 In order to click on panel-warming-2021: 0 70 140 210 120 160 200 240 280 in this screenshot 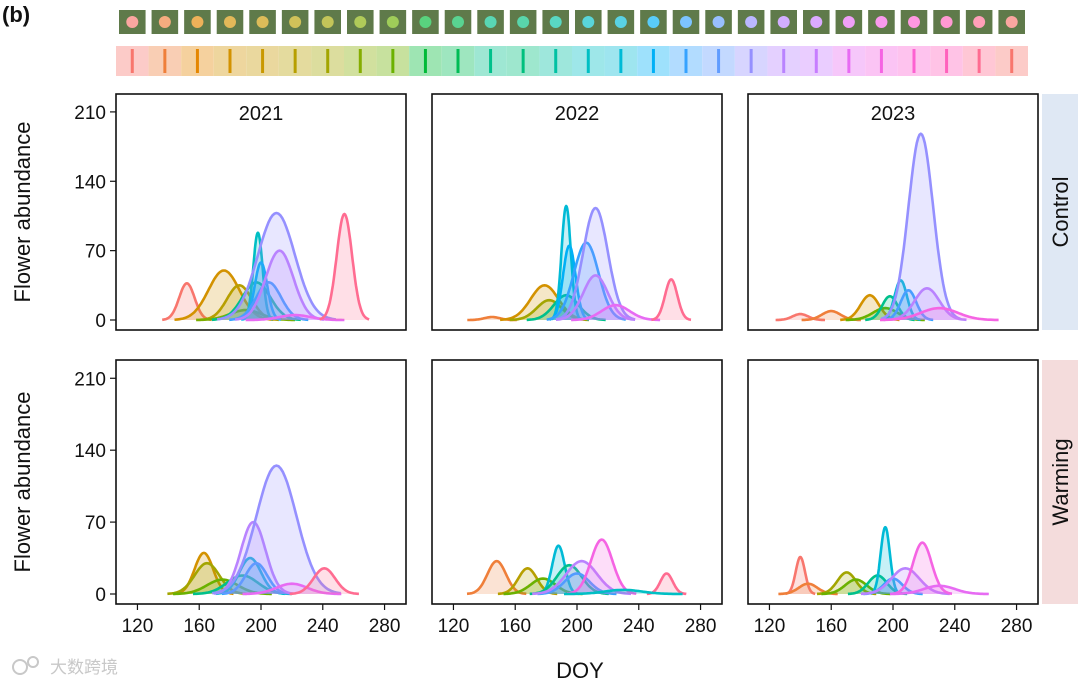, I will do `click(240, 498)`.